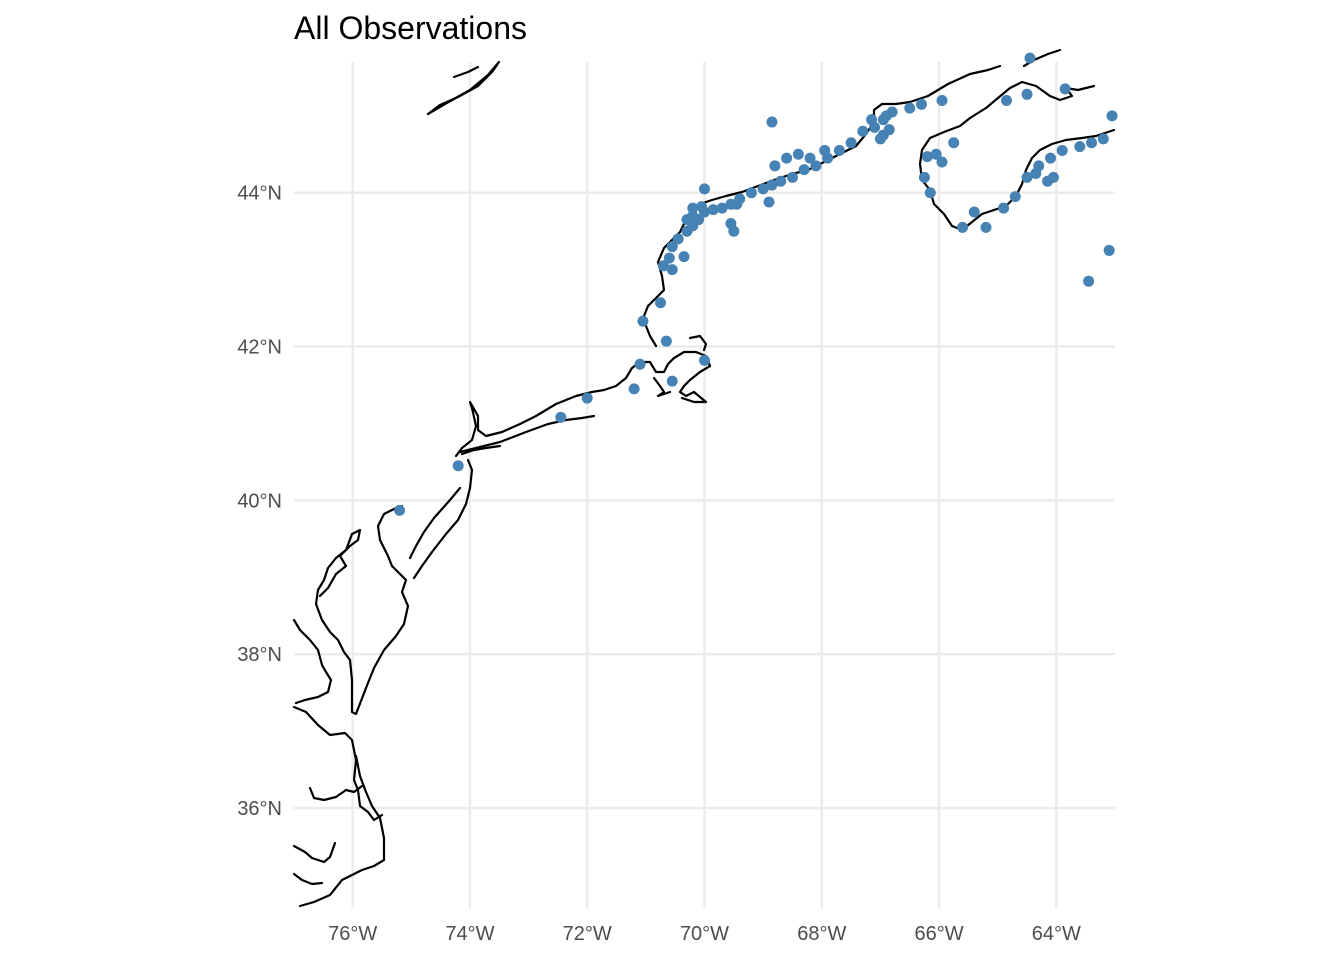  I want to click on y-tick-label: 40°N, so click(259, 501).